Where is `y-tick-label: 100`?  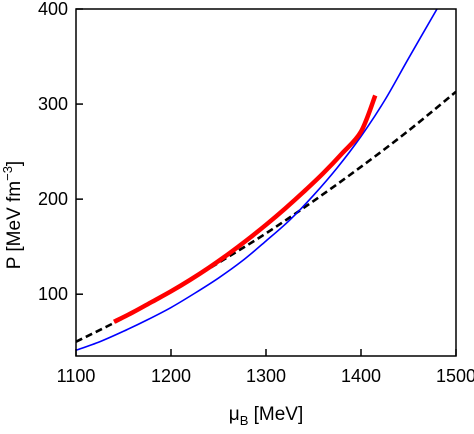
y-tick-label: 100 is located at coordinates (53, 294).